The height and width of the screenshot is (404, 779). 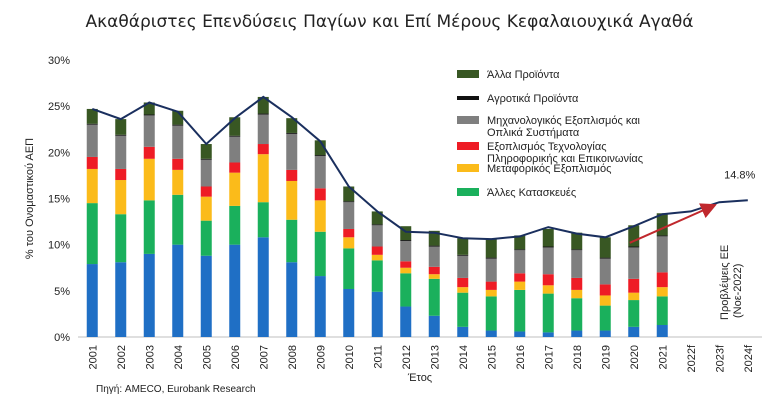 What do you see at coordinates (292, 299) in the screenshot?
I see `bar-segment-2008-s0` at bounding box center [292, 299].